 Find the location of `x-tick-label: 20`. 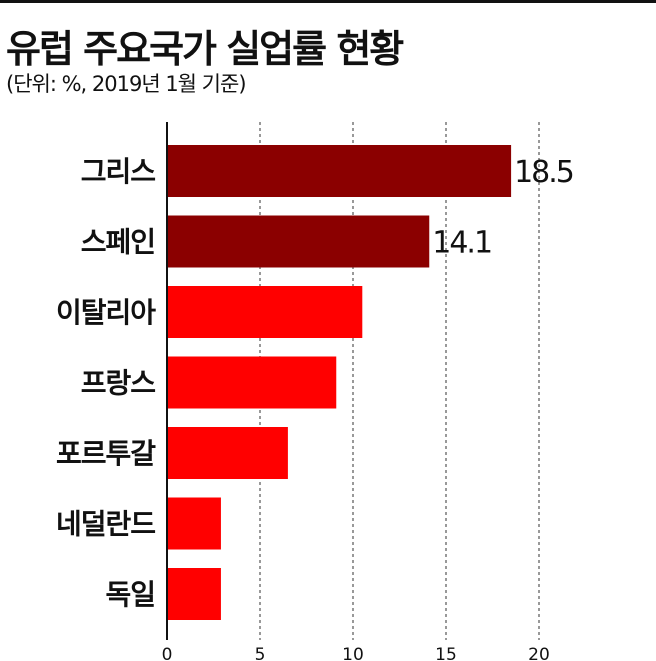

x-tick-label: 20 is located at coordinates (539, 653).